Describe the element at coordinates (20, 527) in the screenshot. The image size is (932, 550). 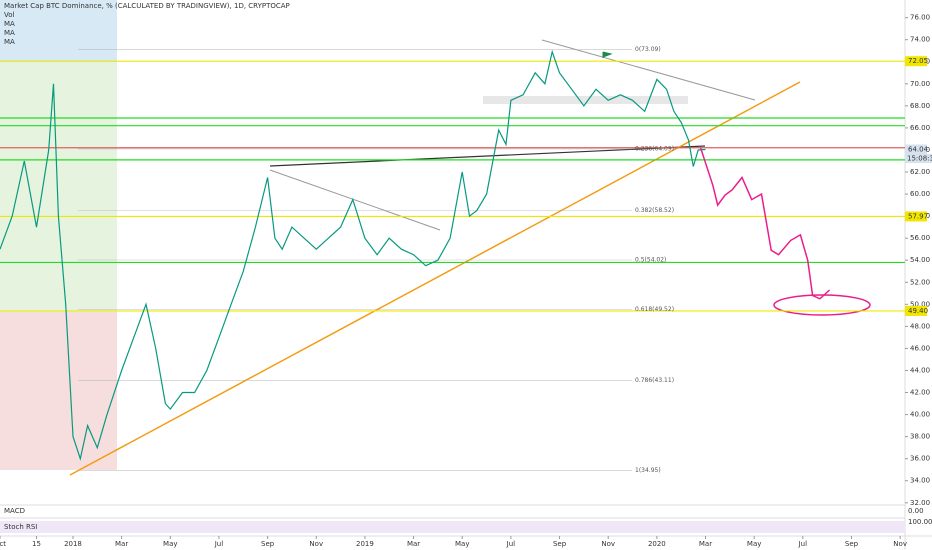
I see `pane-label: Stoch RSI` at that location.